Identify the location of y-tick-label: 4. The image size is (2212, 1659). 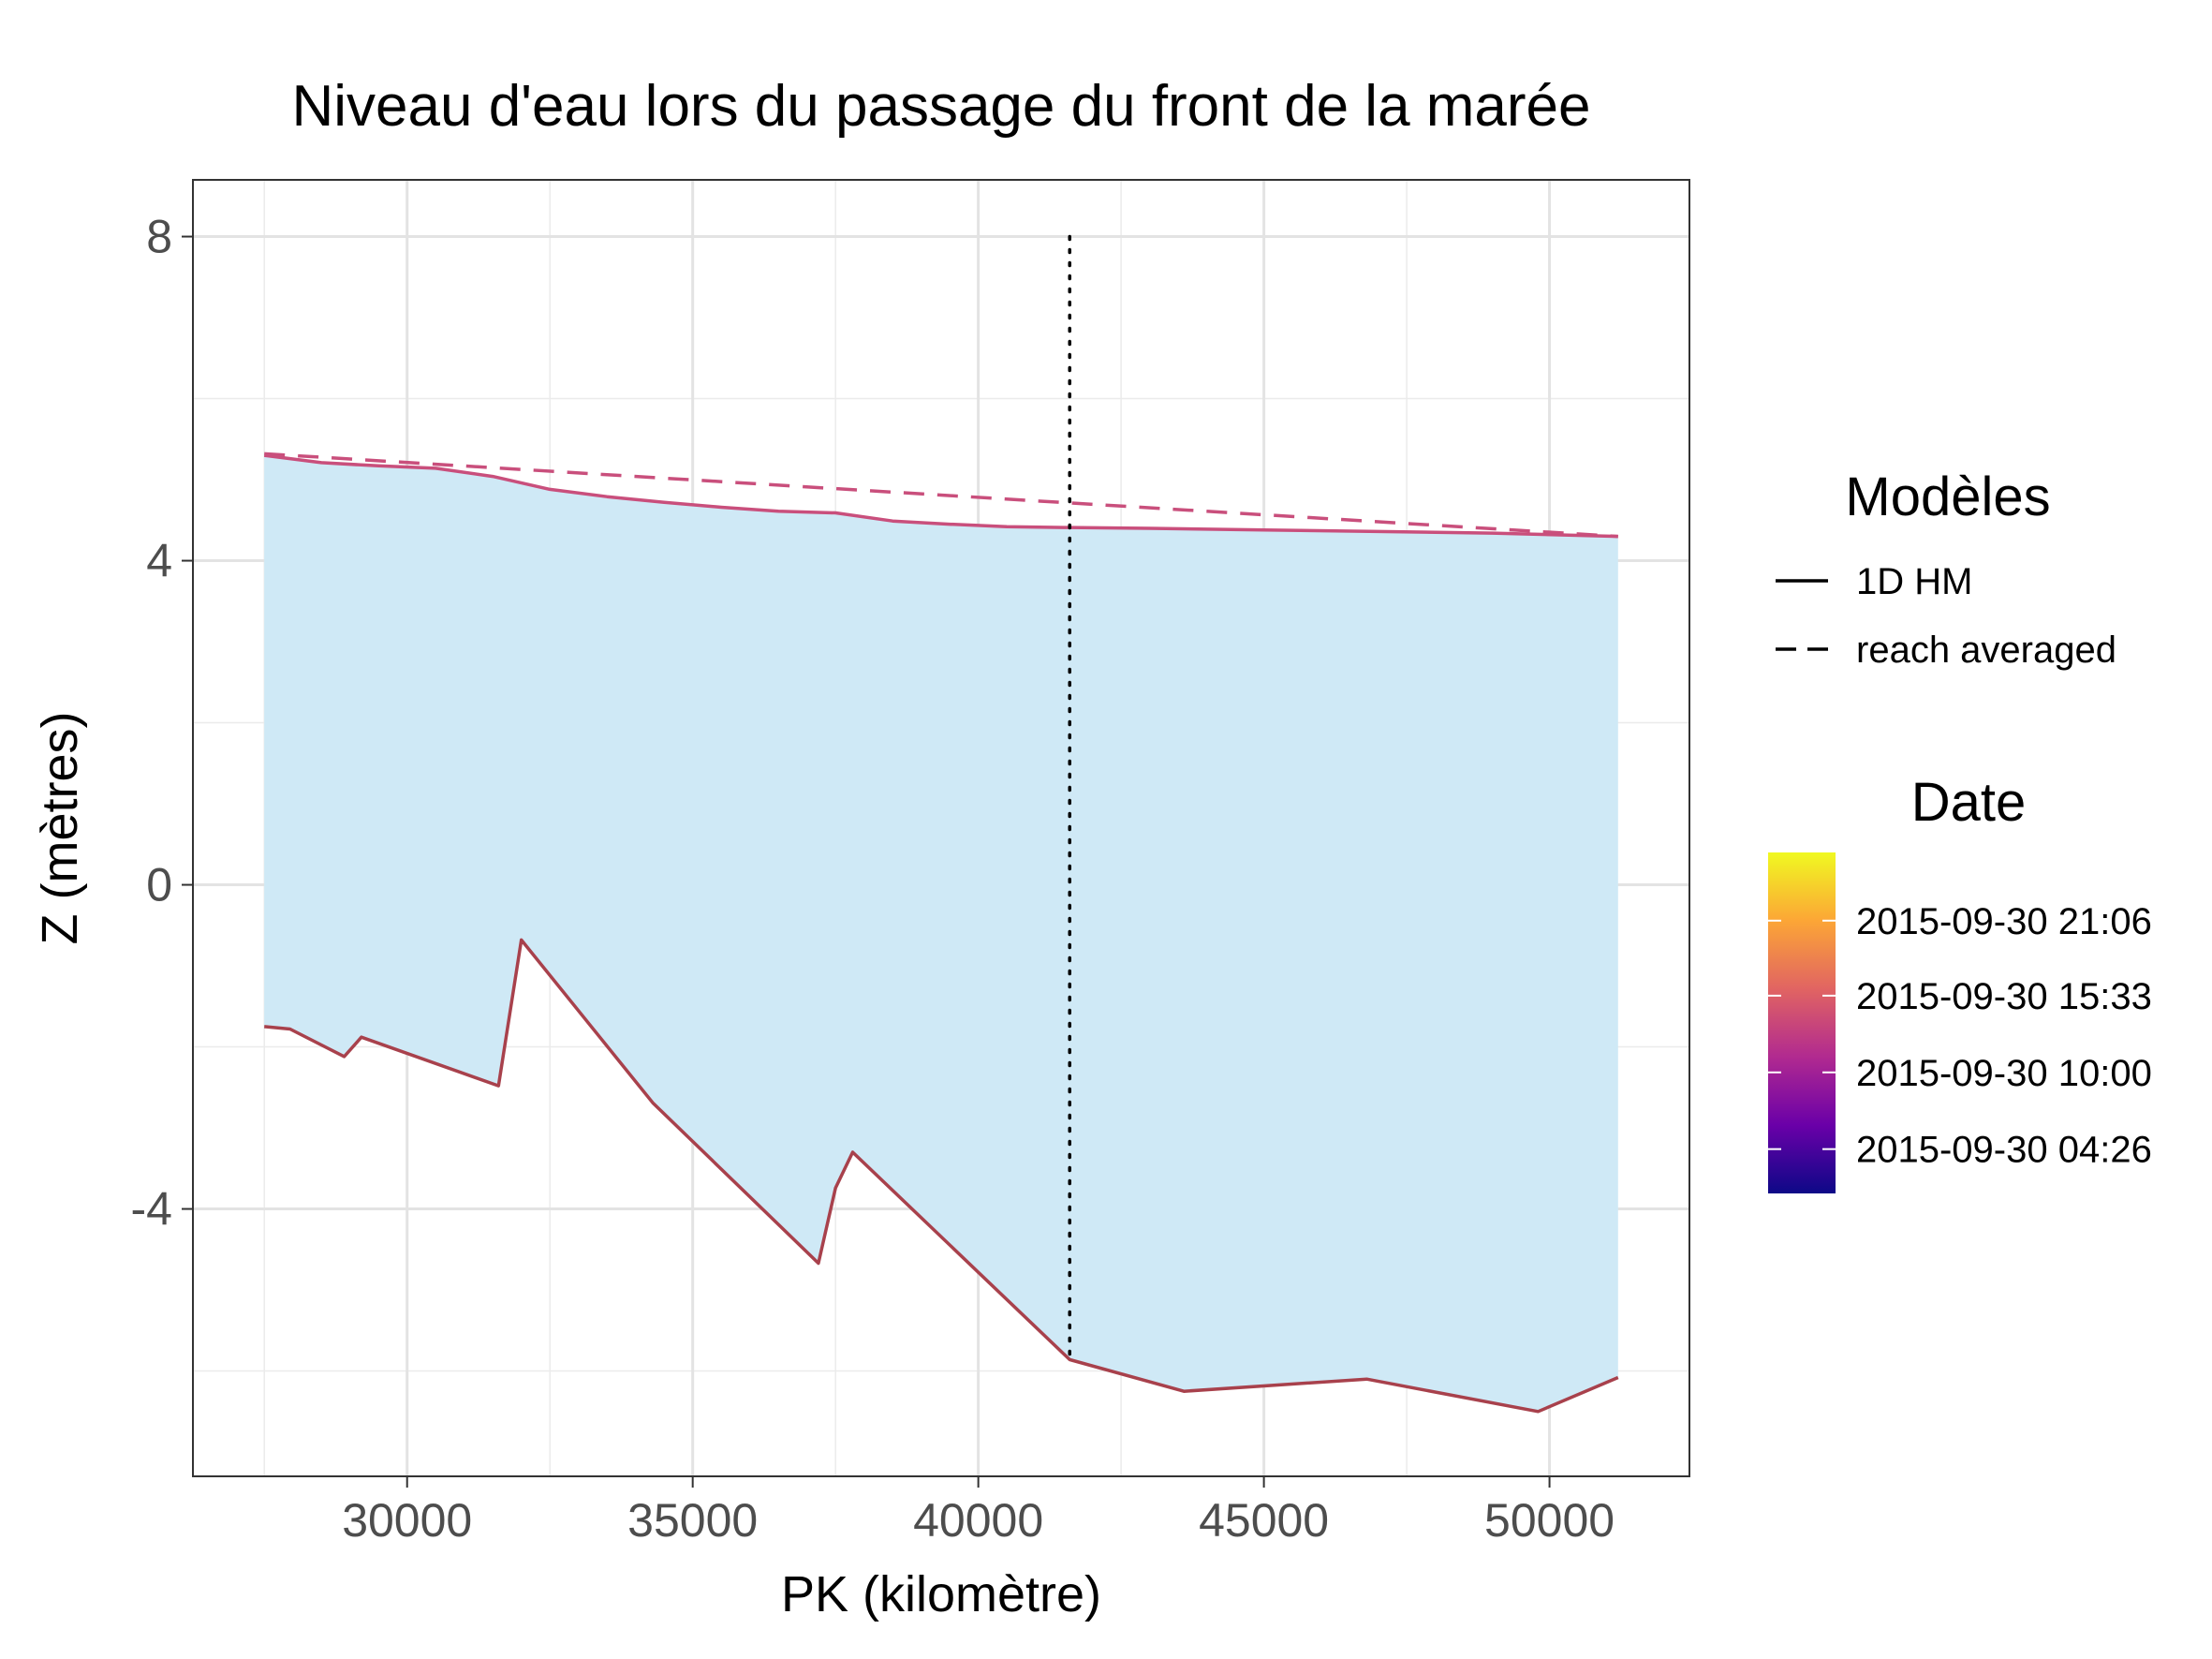
(159, 561).